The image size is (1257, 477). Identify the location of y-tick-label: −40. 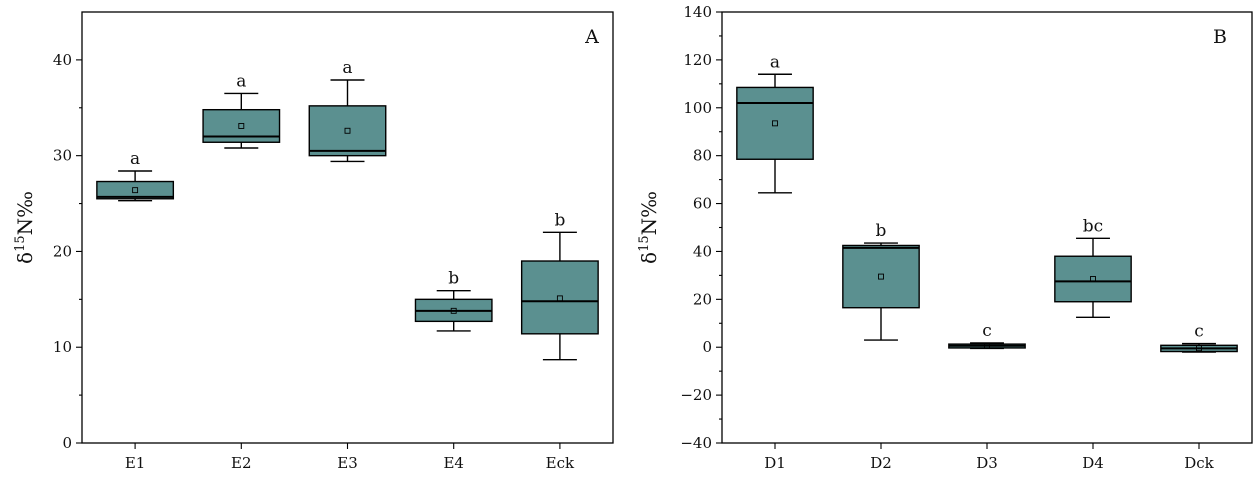
(696, 443).